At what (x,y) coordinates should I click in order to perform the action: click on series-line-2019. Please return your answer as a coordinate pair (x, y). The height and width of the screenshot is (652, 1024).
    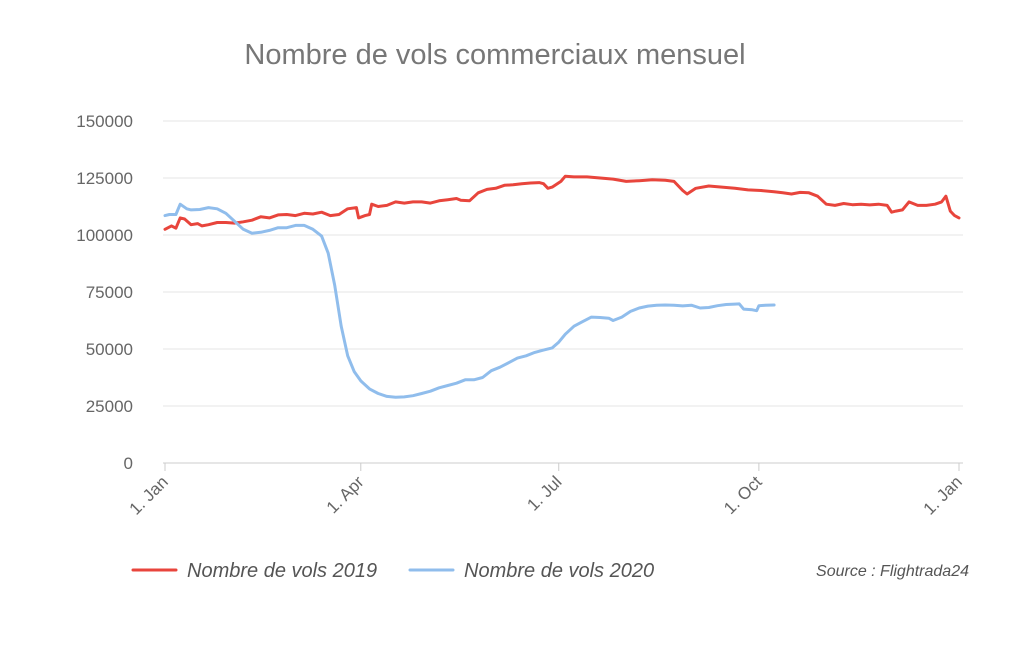
    Looking at the image, I should click on (562, 202).